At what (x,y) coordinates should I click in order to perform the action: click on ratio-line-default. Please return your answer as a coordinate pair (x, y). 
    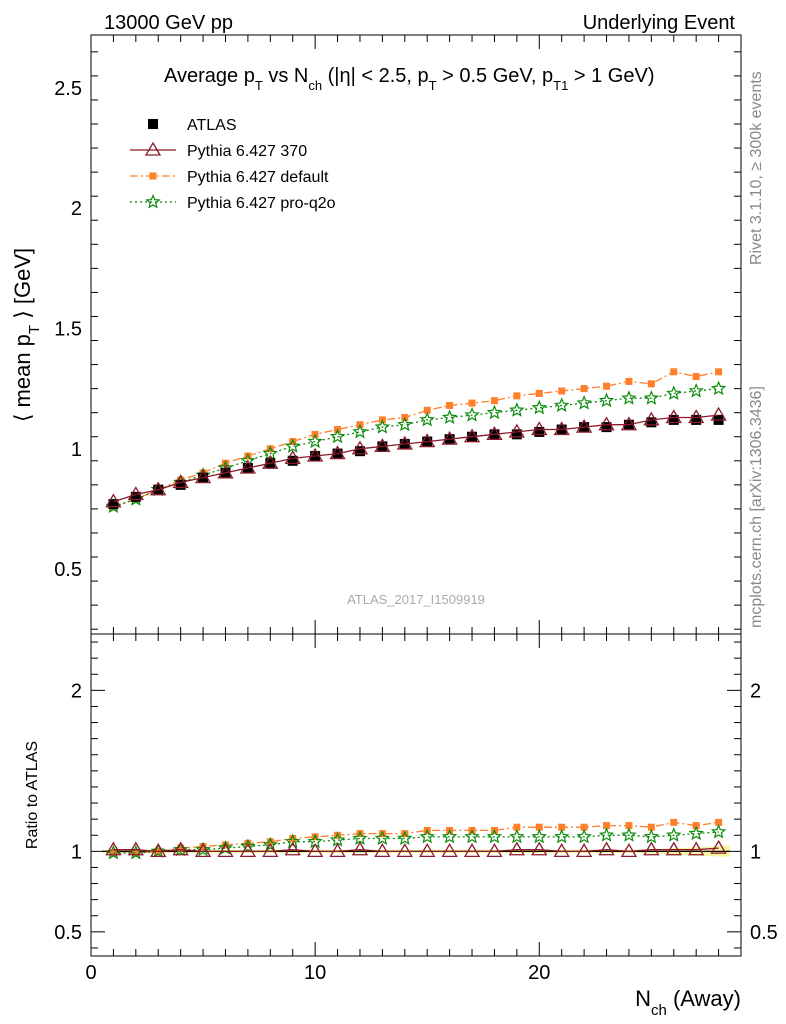
    Looking at the image, I should click on (416, 837).